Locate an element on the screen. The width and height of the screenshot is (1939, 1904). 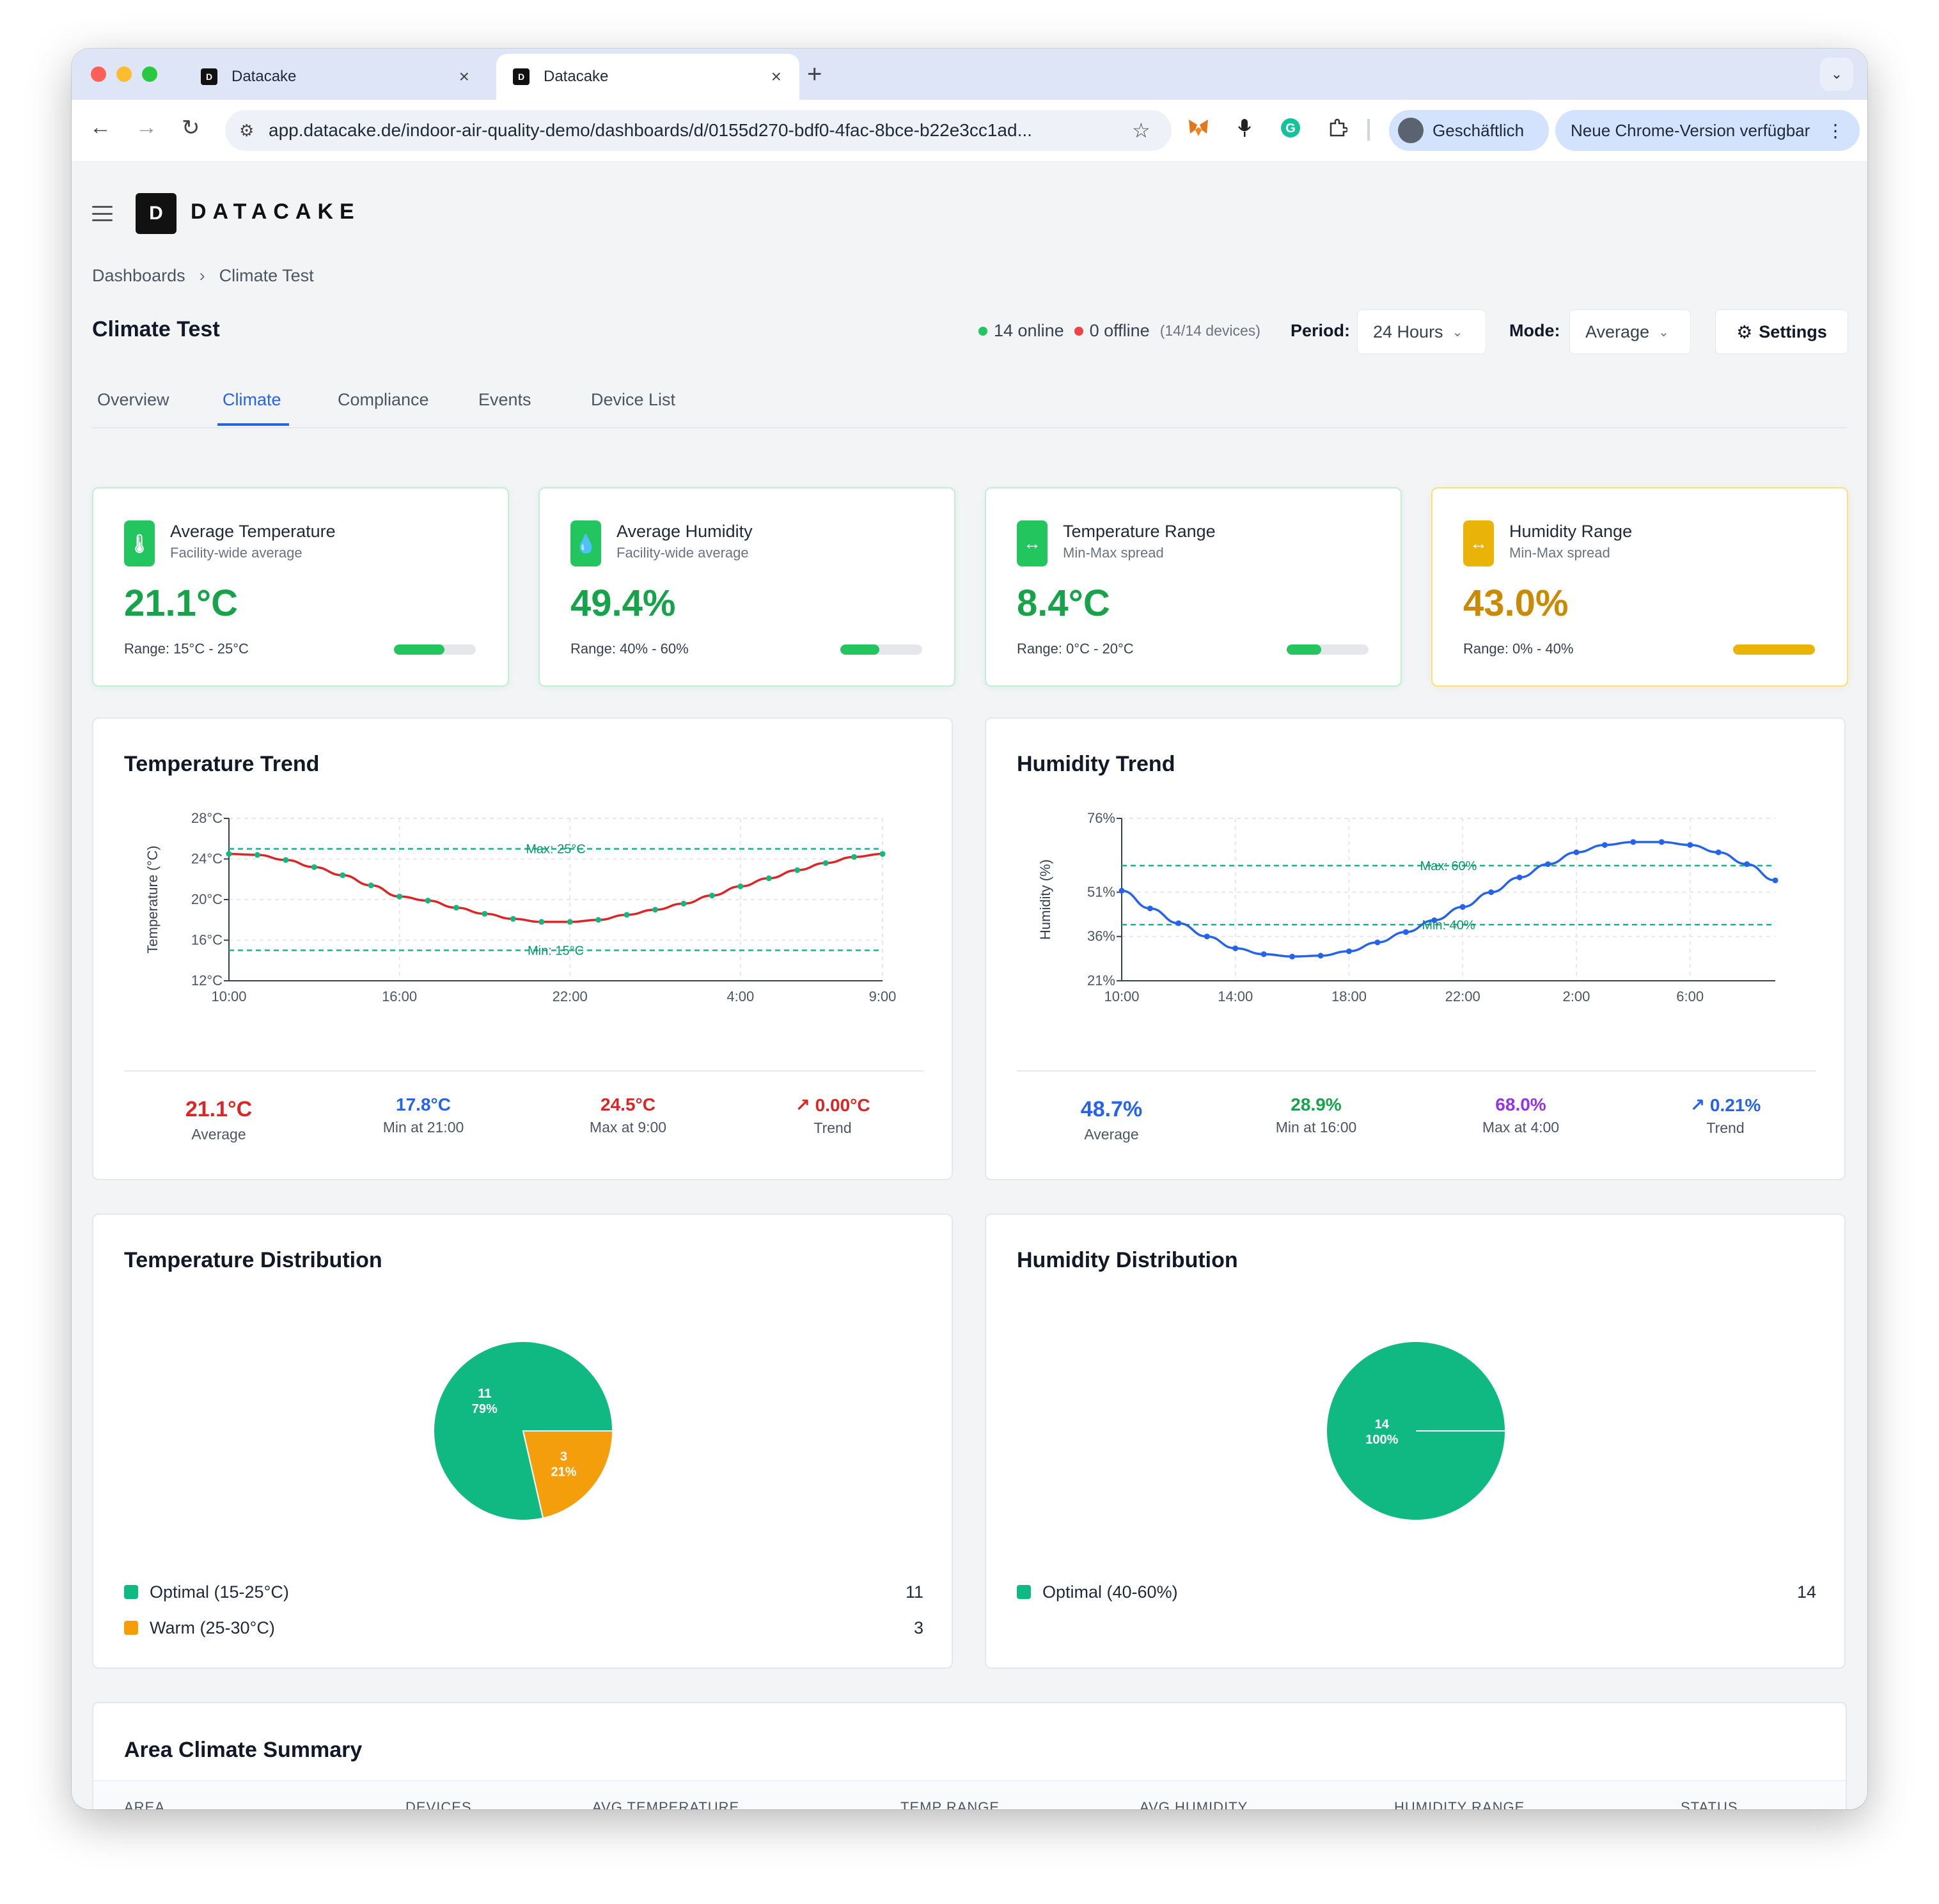
reference-line-label: Min: 15°C is located at coordinates (556, 951).